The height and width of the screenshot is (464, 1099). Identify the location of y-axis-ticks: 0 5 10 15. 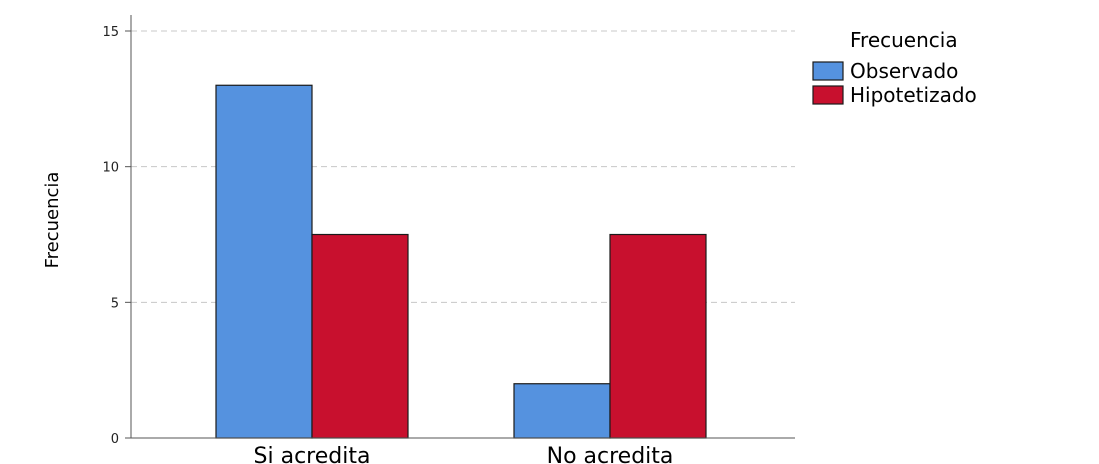
(116, 236).